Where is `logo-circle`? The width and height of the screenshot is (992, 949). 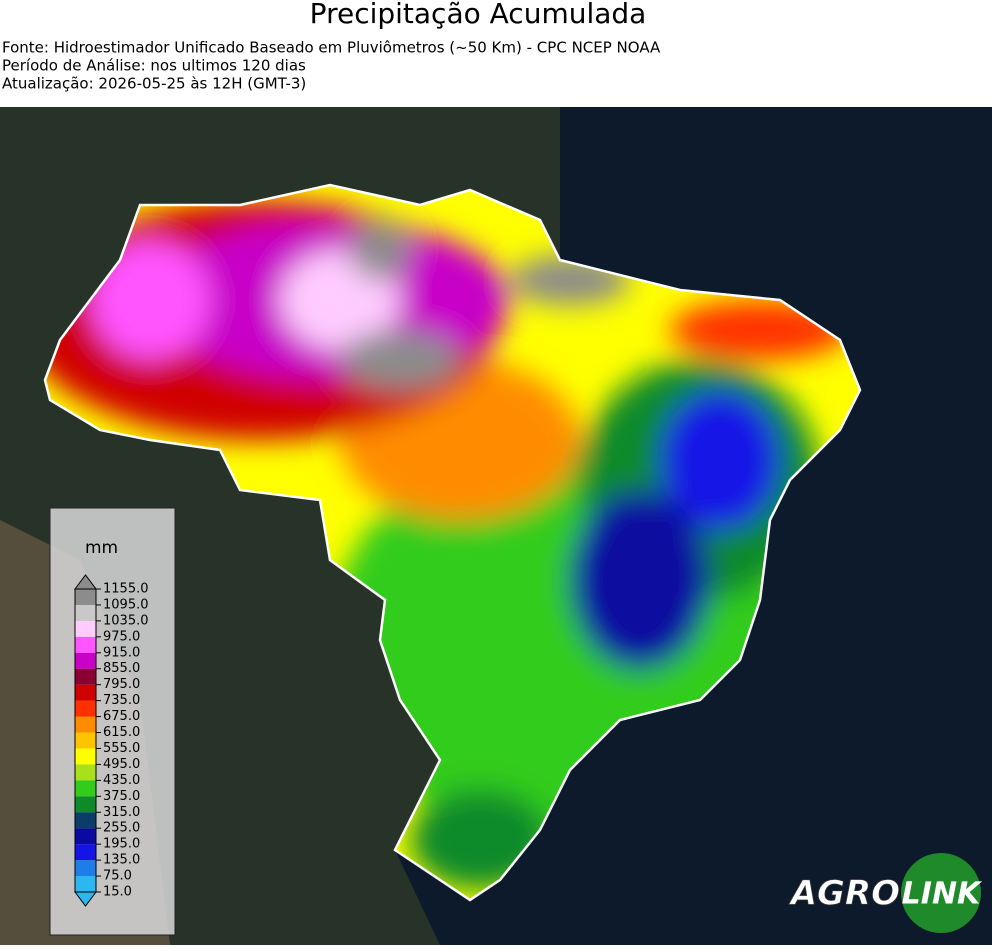
logo-circle is located at coordinates (941, 893).